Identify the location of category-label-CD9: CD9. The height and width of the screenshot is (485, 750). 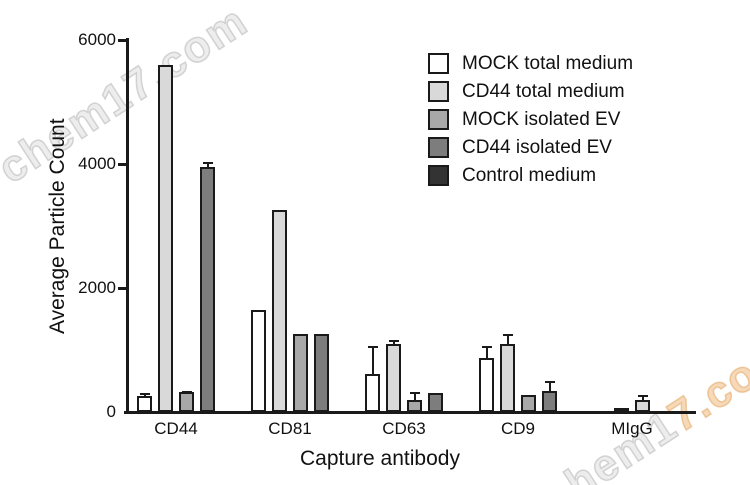
(518, 428).